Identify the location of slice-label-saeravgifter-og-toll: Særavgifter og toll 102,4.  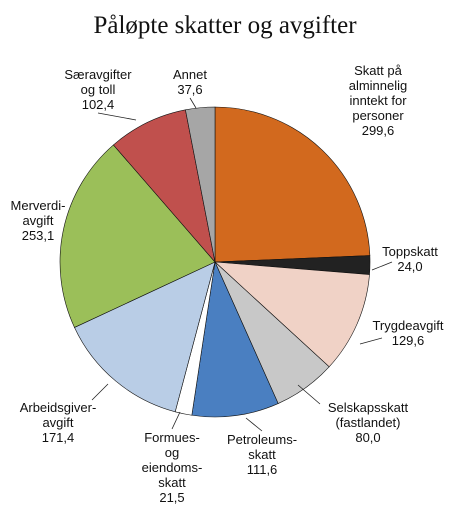
(98, 89).